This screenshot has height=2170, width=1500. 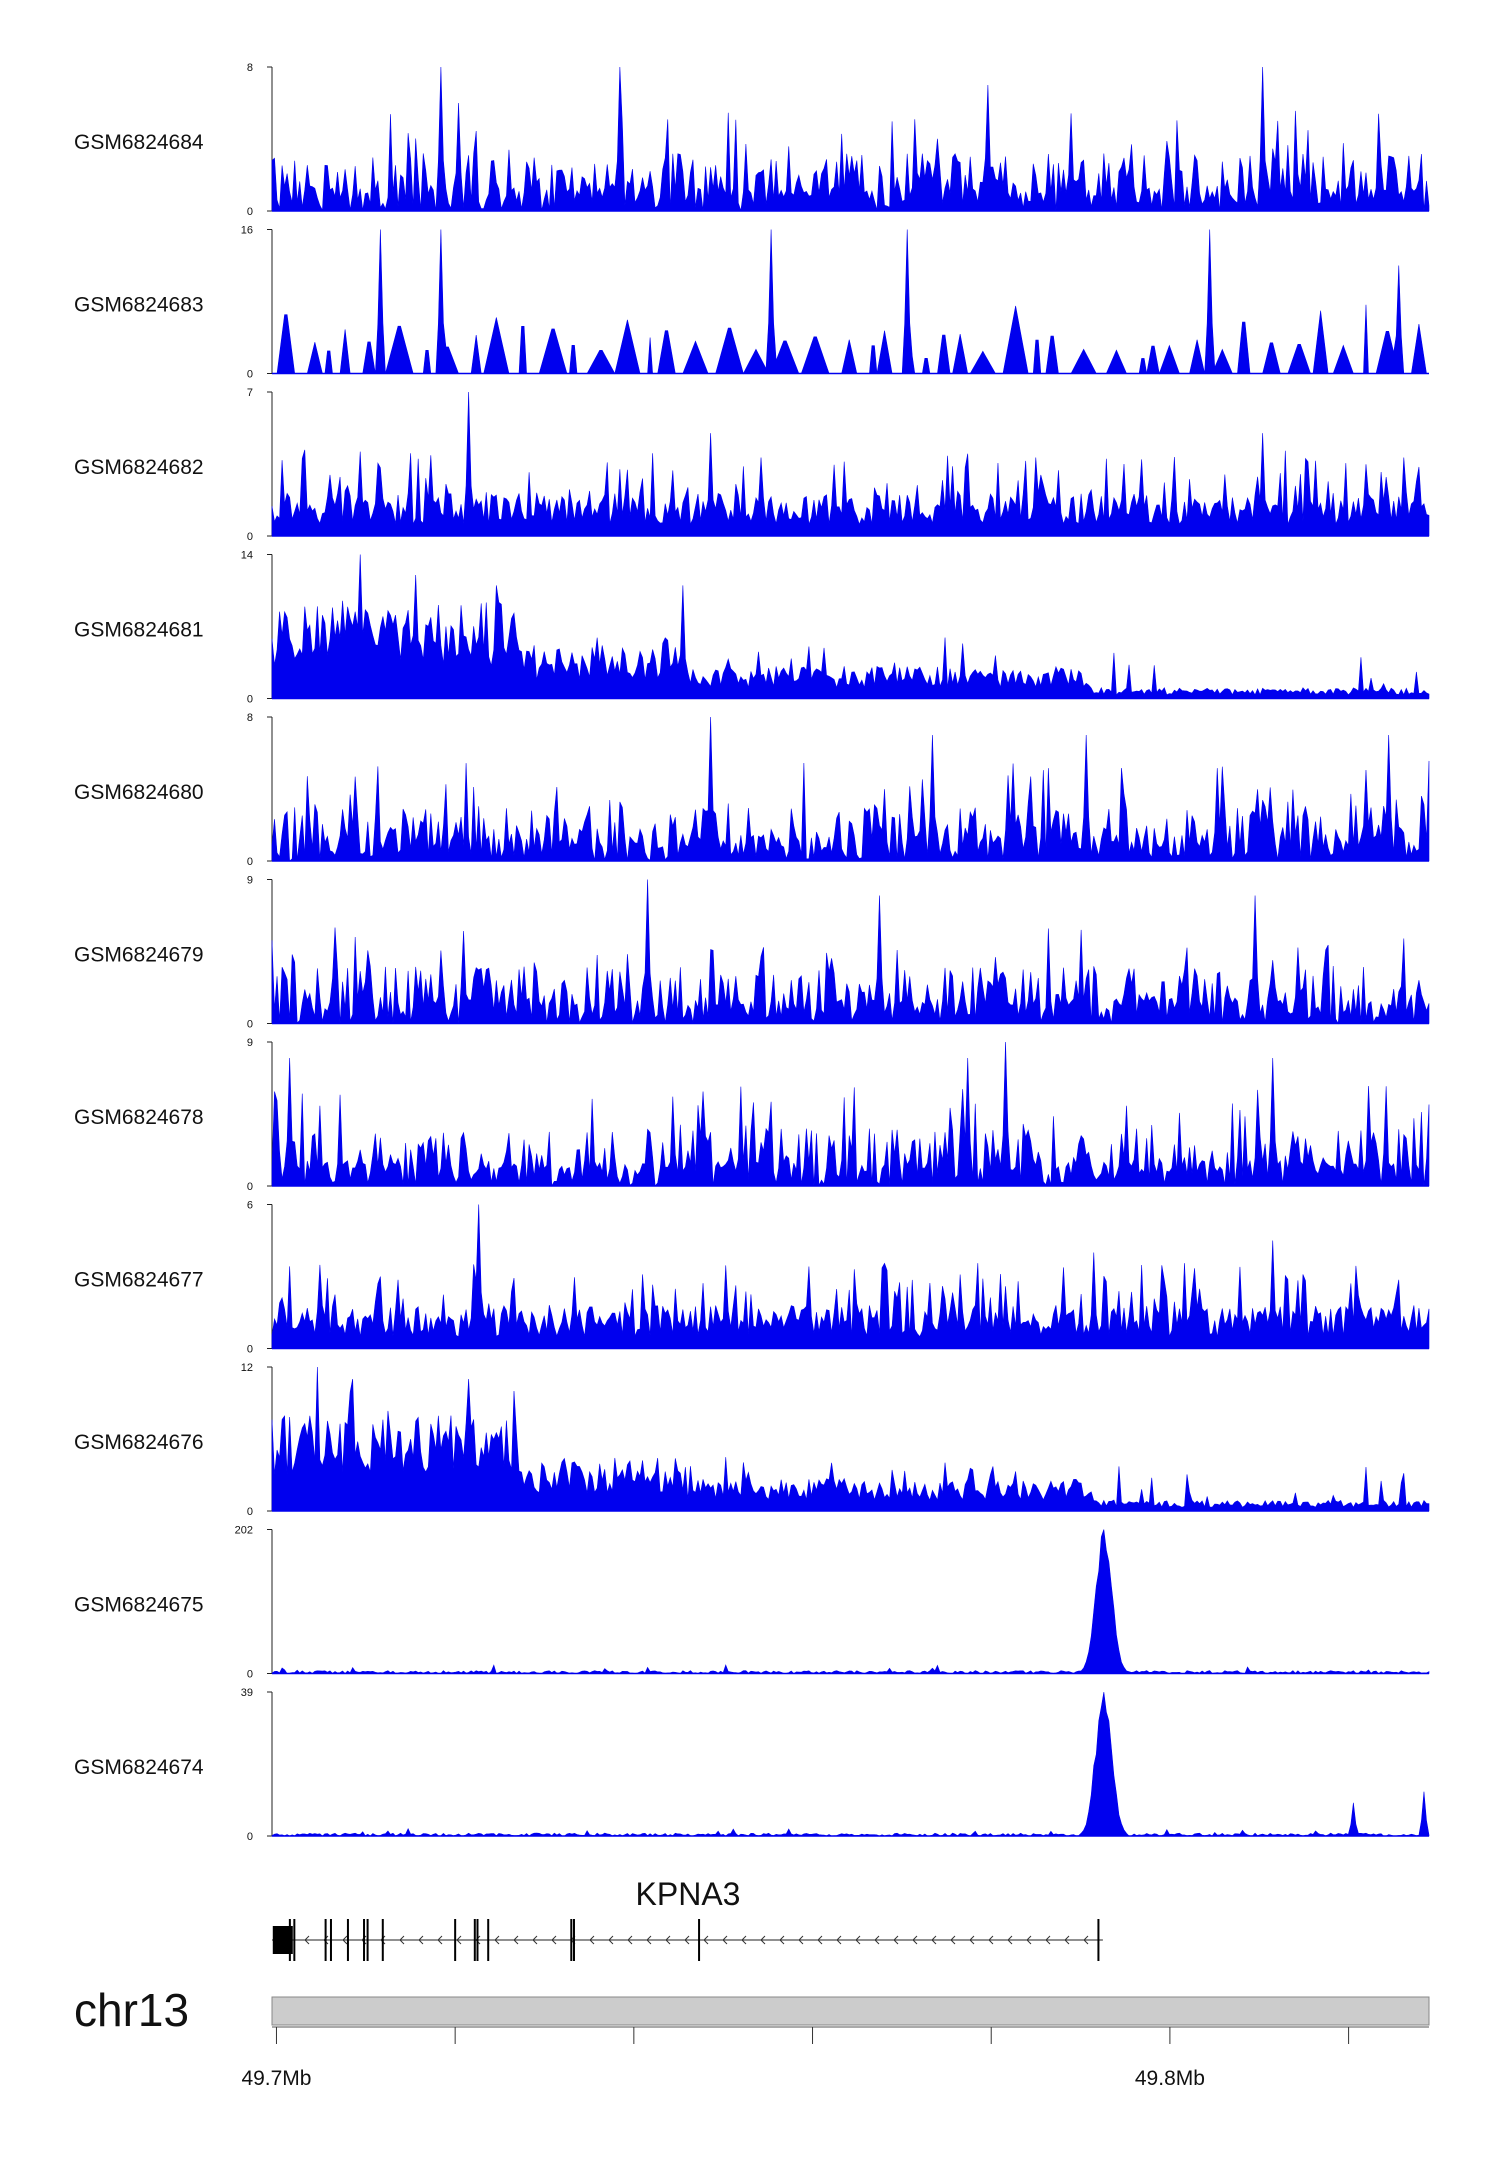 What do you see at coordinates (131, 2010) in the screenshot?
I see `chromosome-label: chr13` at bounding box center [131, 2010].